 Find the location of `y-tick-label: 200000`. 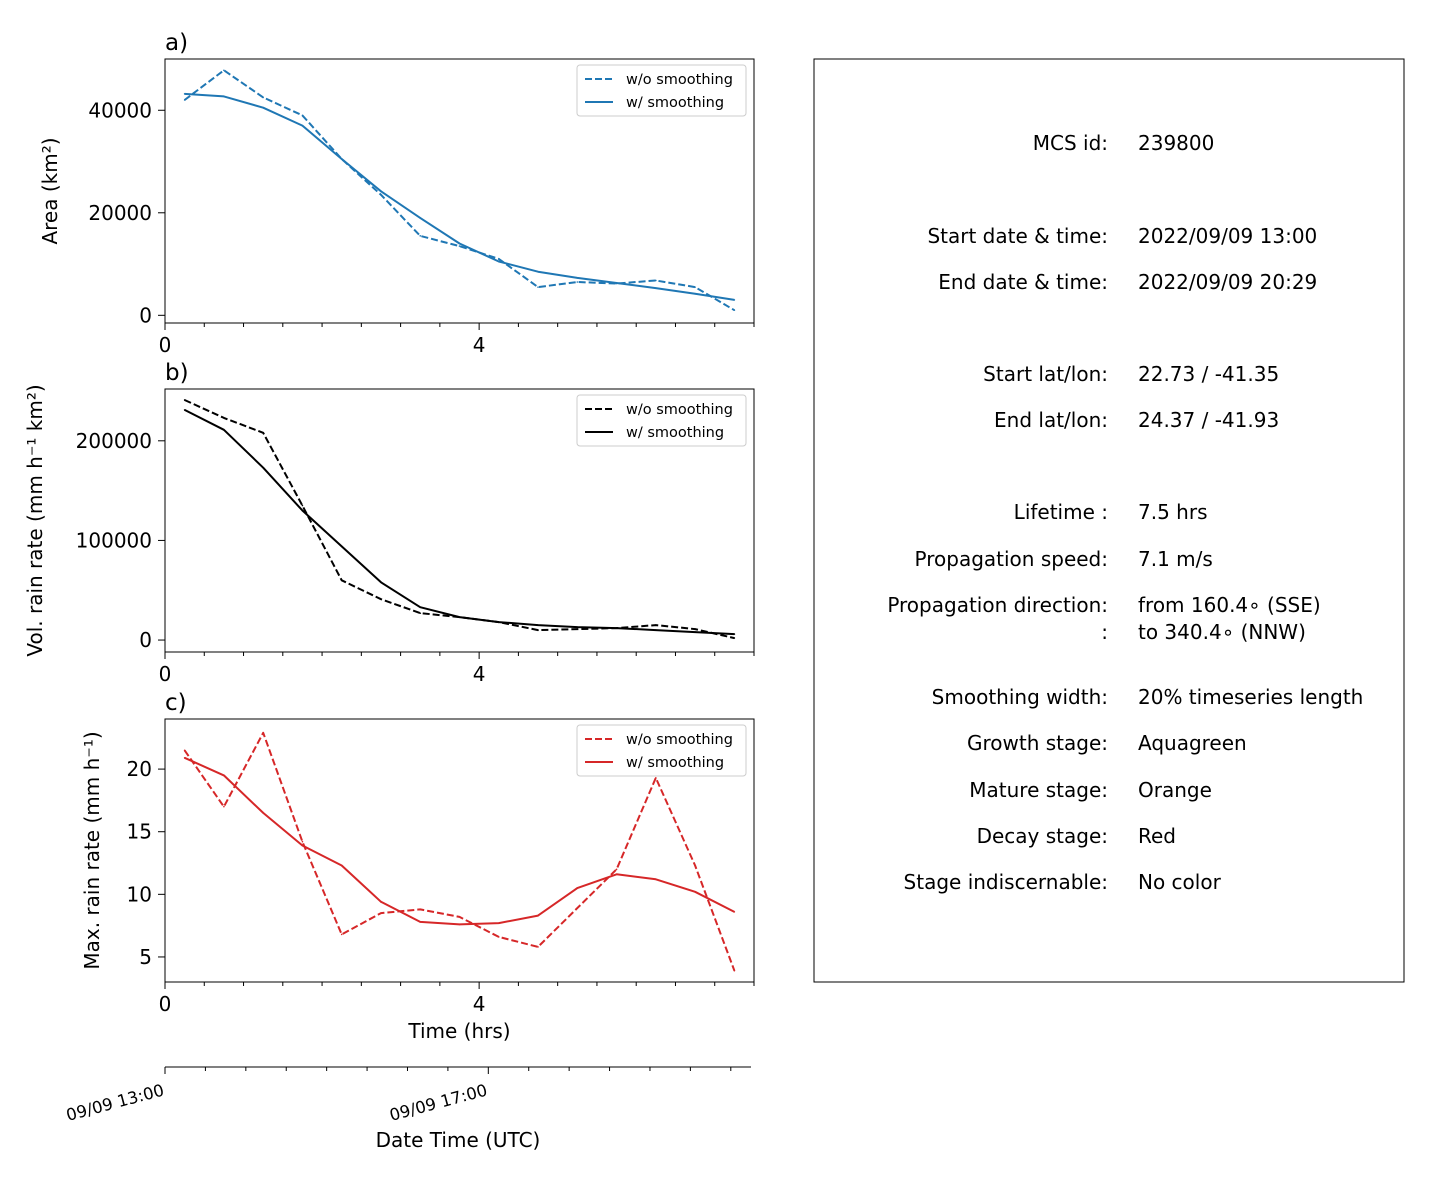

y-tick-label: 200000 is located at coordinates (114, 441).